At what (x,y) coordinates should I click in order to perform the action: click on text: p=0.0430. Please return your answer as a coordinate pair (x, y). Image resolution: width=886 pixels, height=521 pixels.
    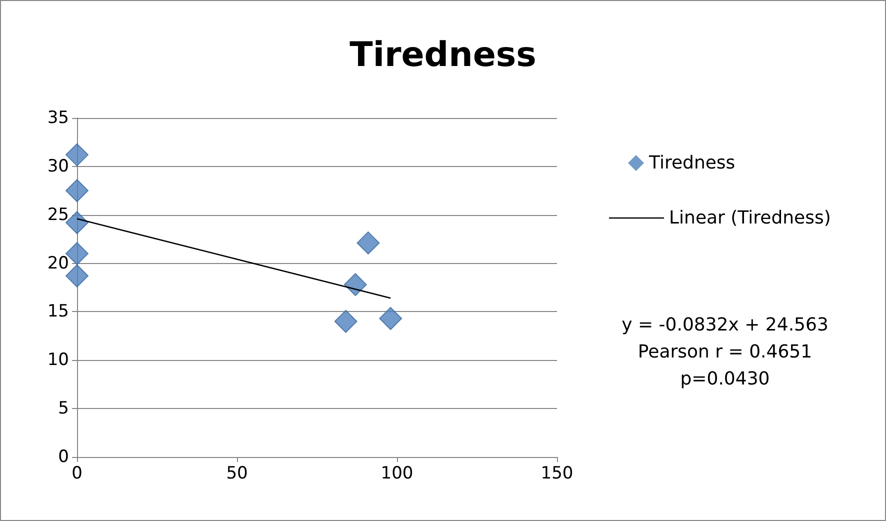
    Looking at the image, I should click on (725, 379).